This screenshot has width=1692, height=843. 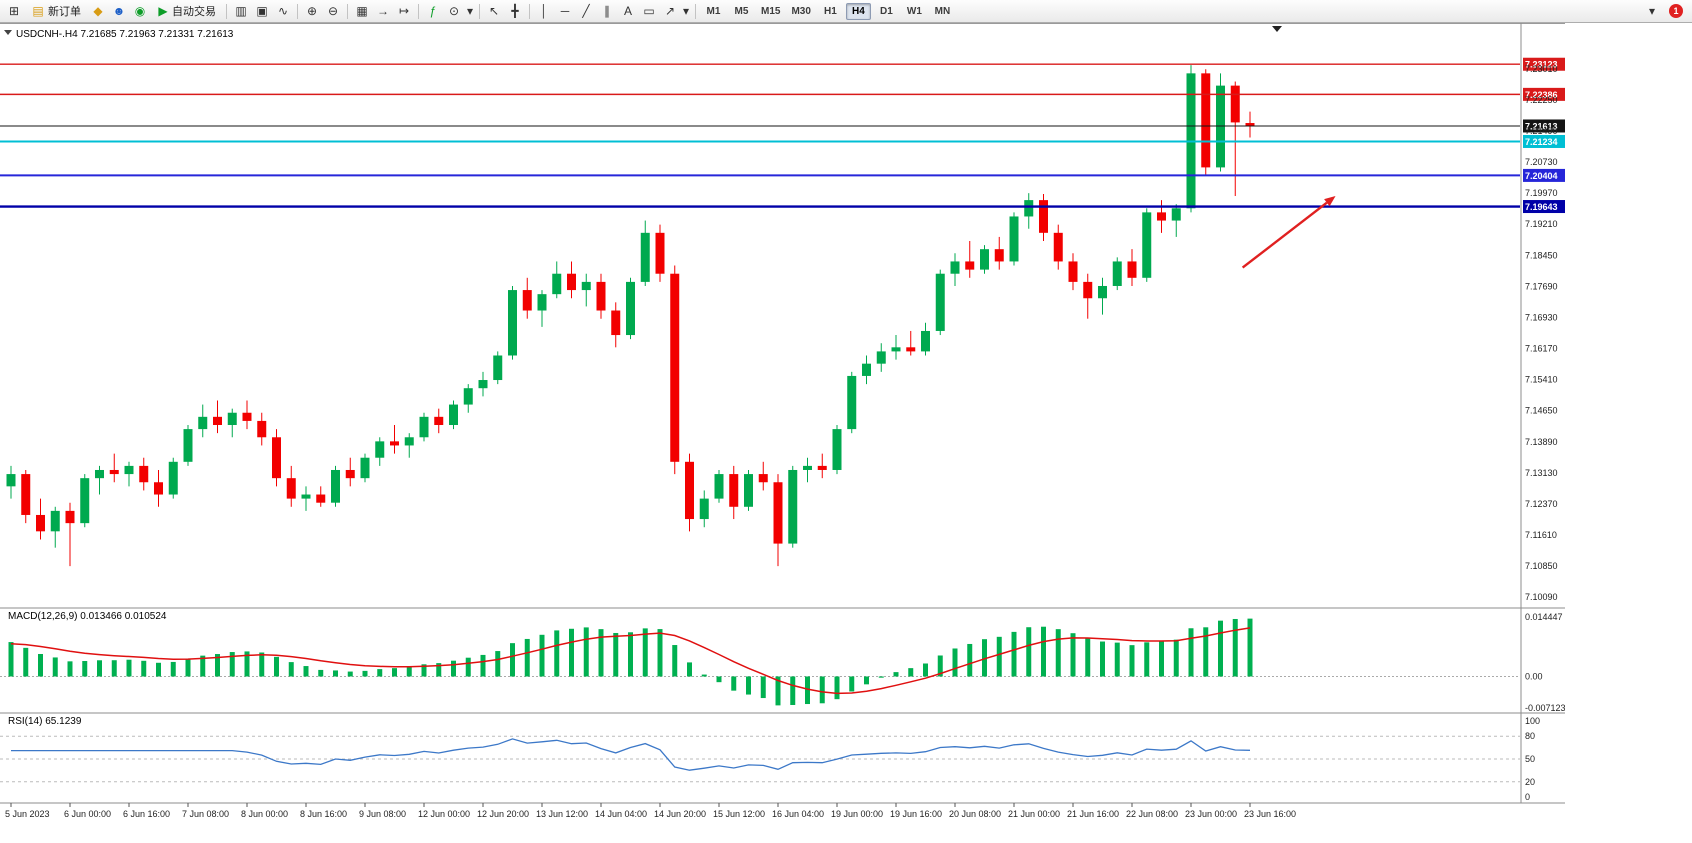 I want to click on svg-text: 0.014447, so click(x=1544, y=617).